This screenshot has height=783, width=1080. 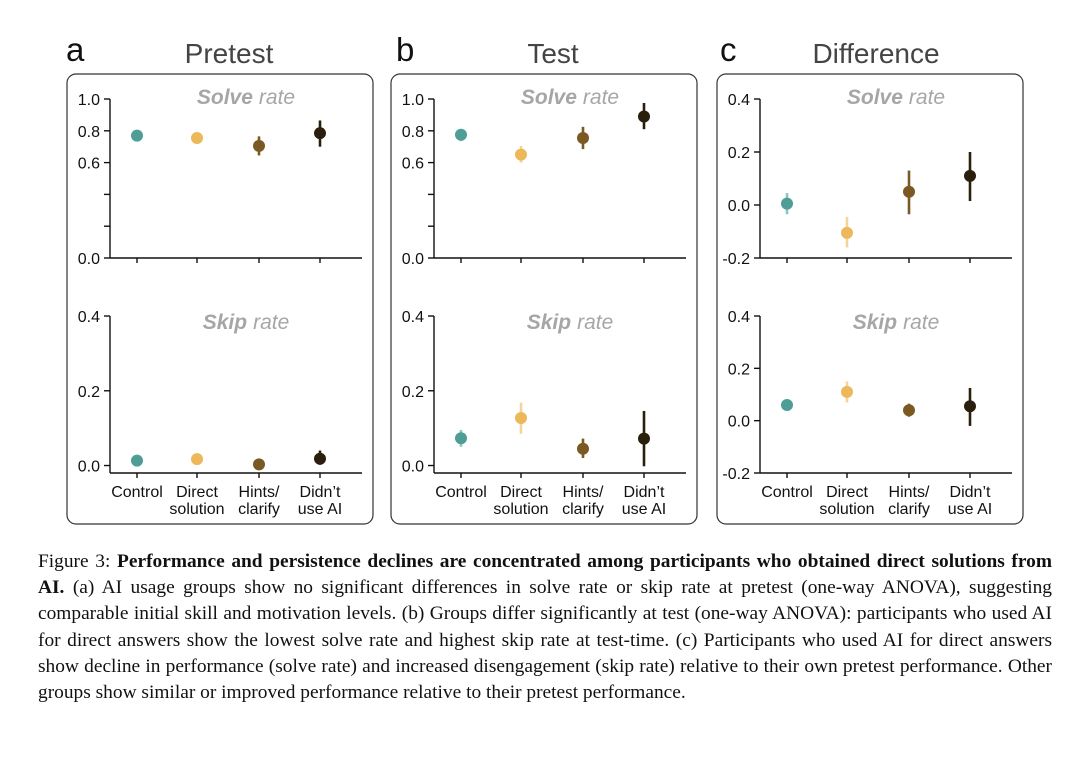 I want to click on panel-letter: a, so click(x=75, y=49).